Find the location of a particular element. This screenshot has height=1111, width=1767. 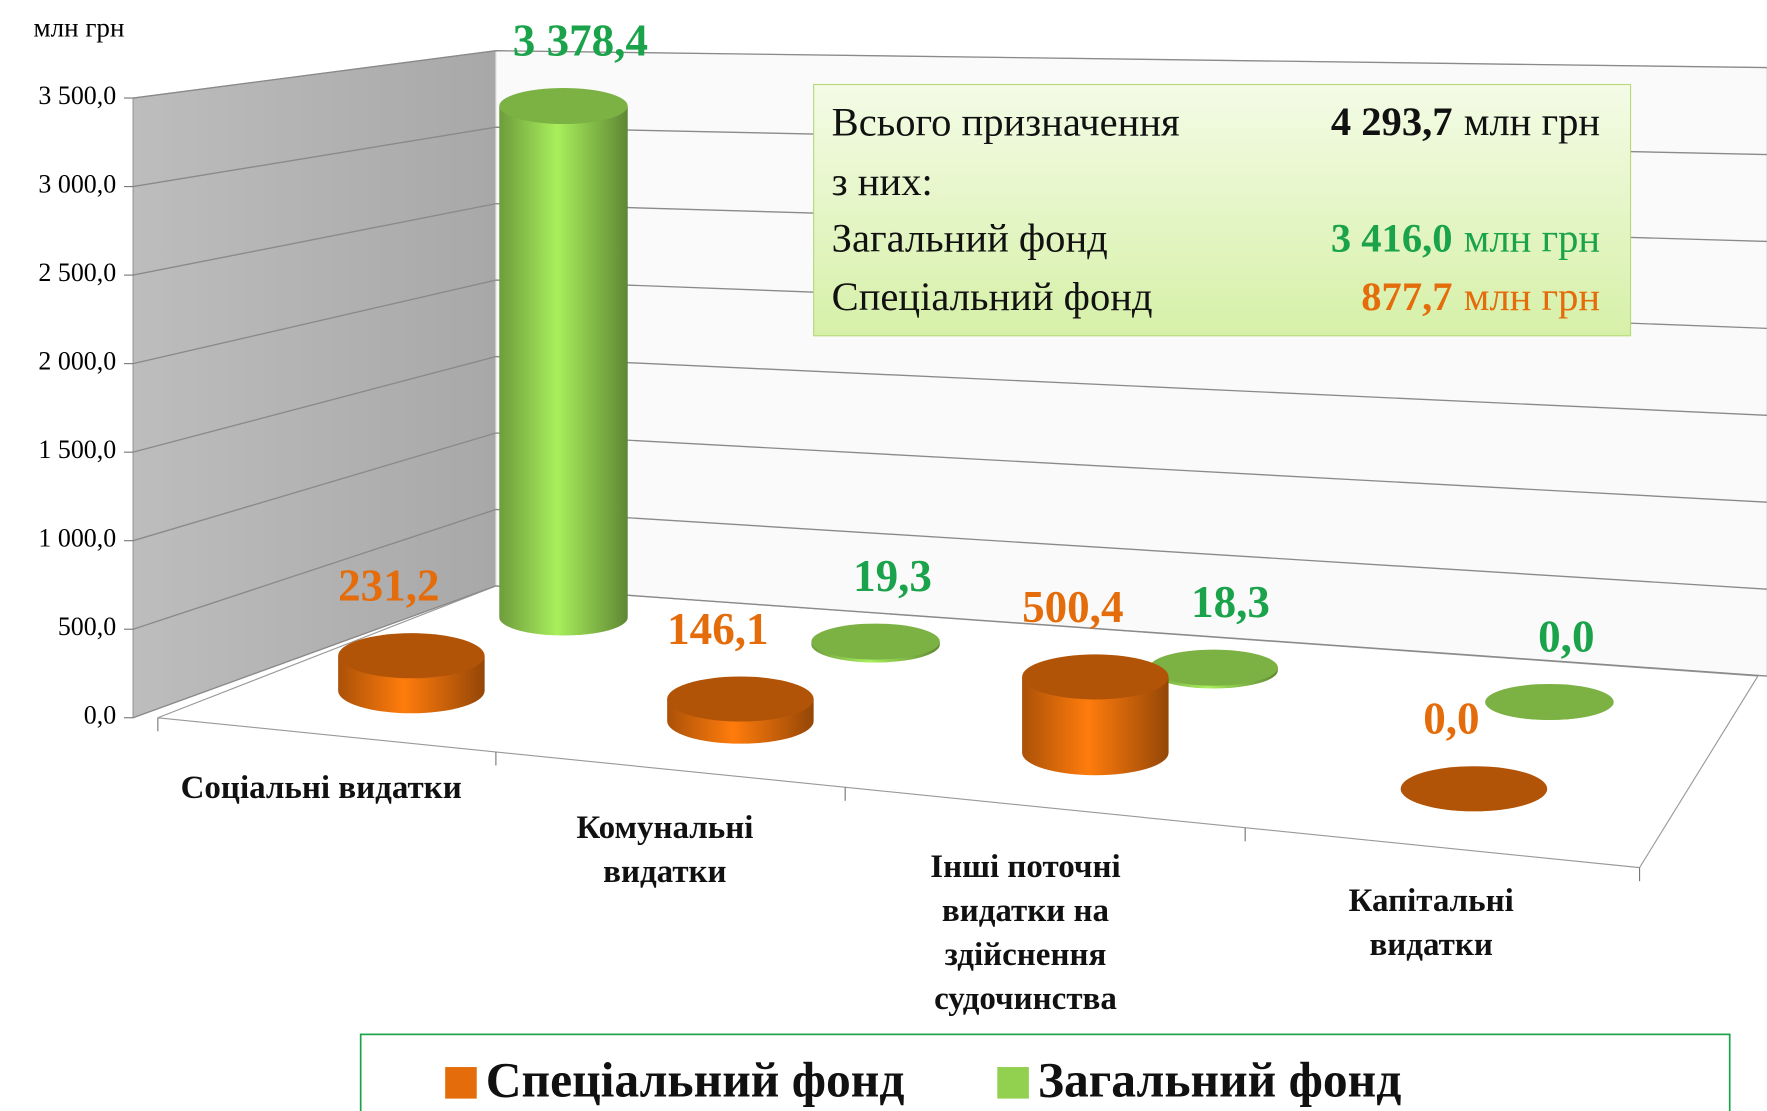

value-label: 18,3 is located at coordinates (1230, 602).